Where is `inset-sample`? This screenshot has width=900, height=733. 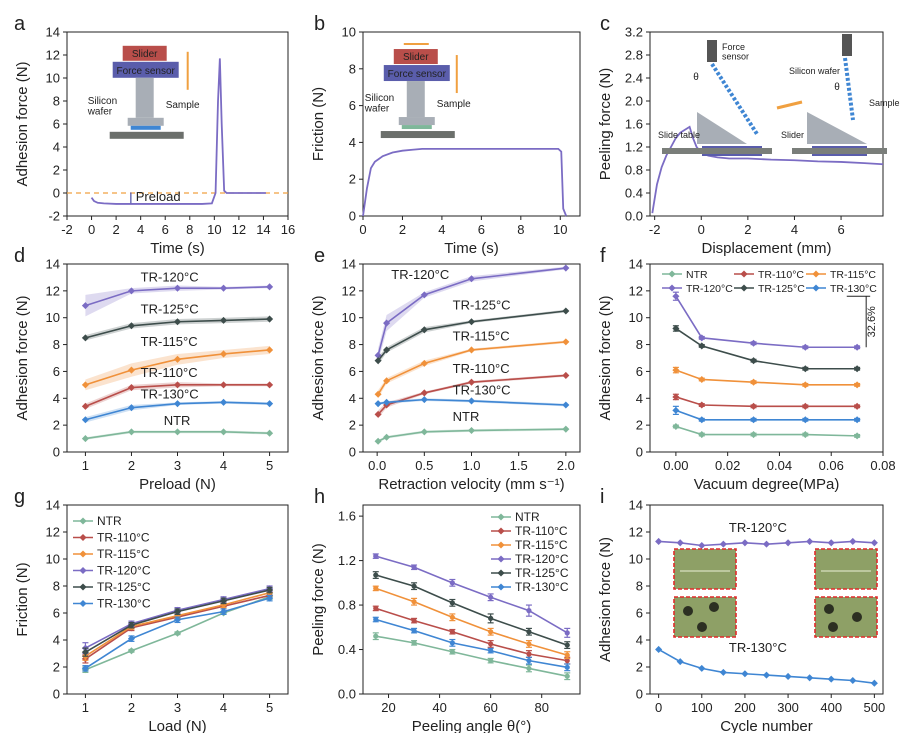 inset-sample is located at coordinates (416, 127).